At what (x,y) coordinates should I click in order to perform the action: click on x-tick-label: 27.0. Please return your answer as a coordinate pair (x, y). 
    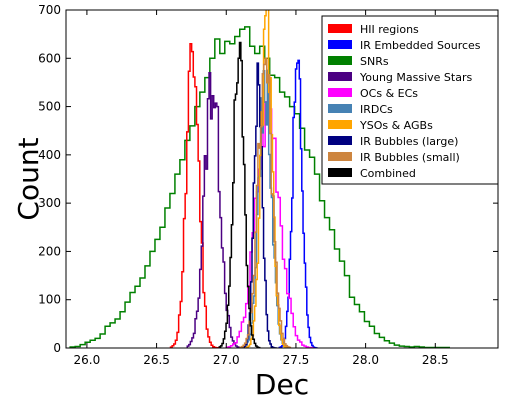
    Looking at the image, I should click on (226, 360).